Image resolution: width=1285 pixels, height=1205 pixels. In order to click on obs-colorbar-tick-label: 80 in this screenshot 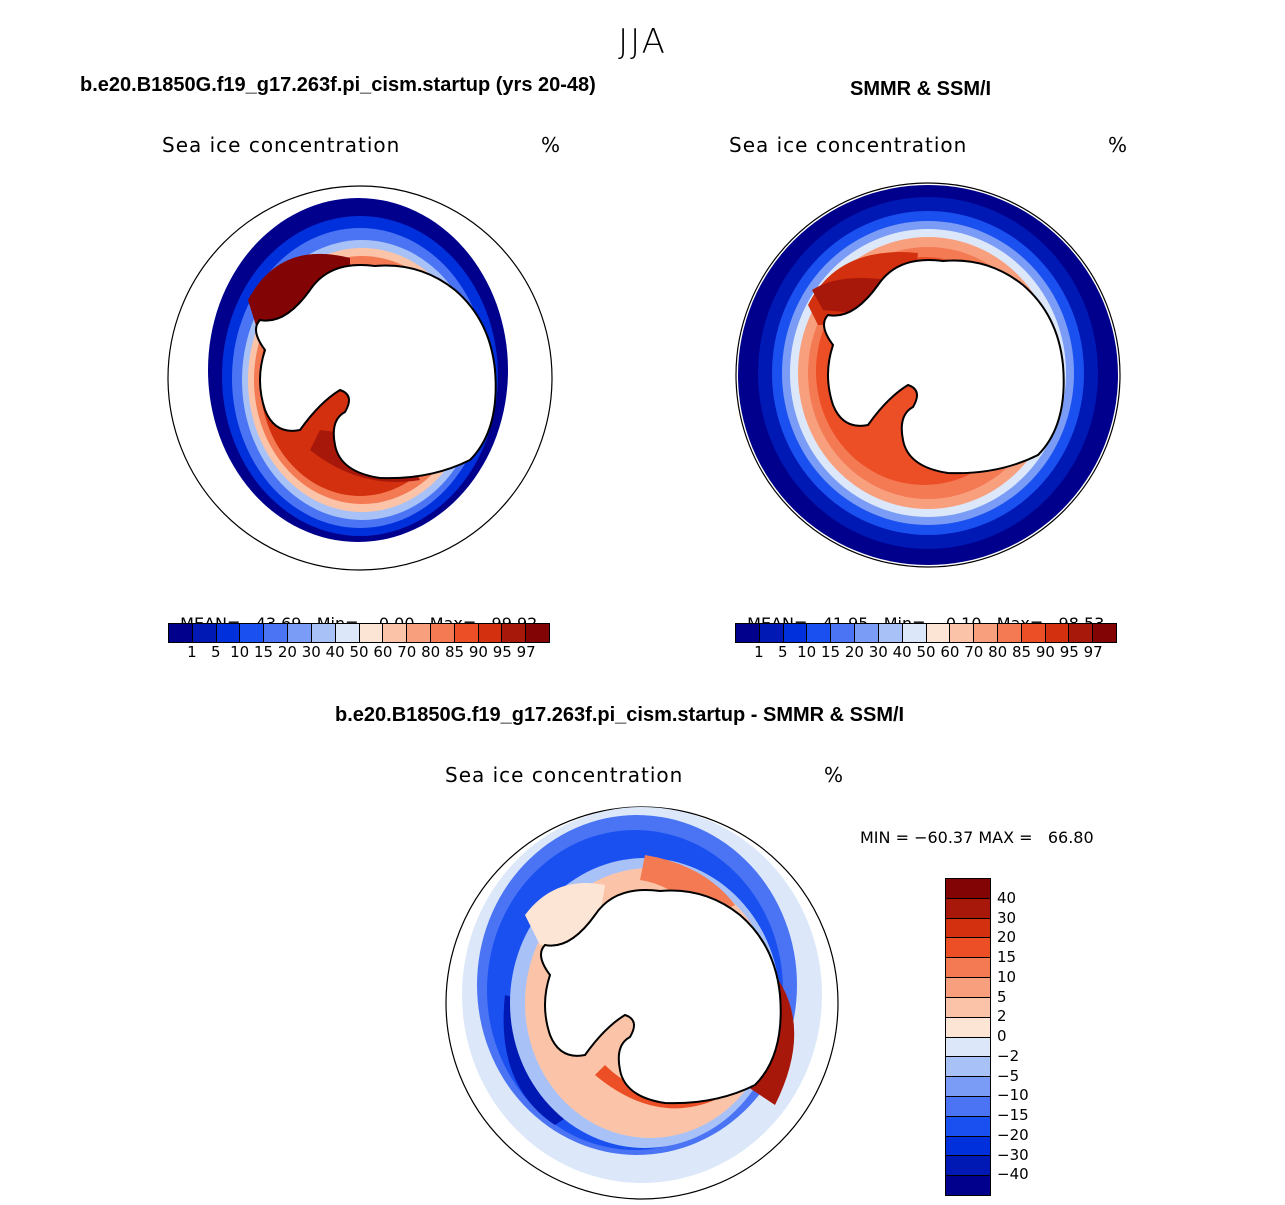, I will do `click(998, 652)`.